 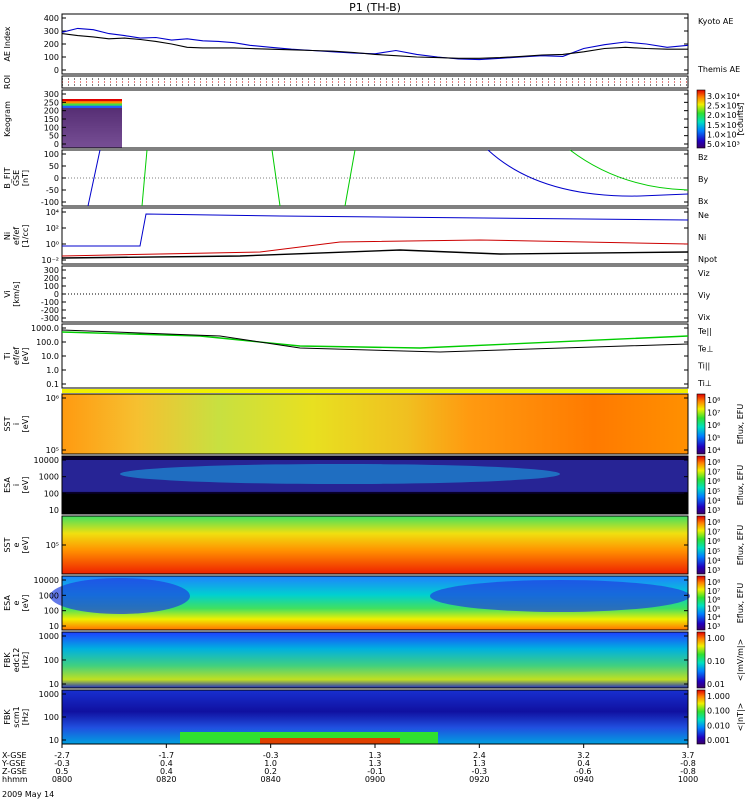 I want to click on y-tick-label: 0, so click(x=56, y=70).